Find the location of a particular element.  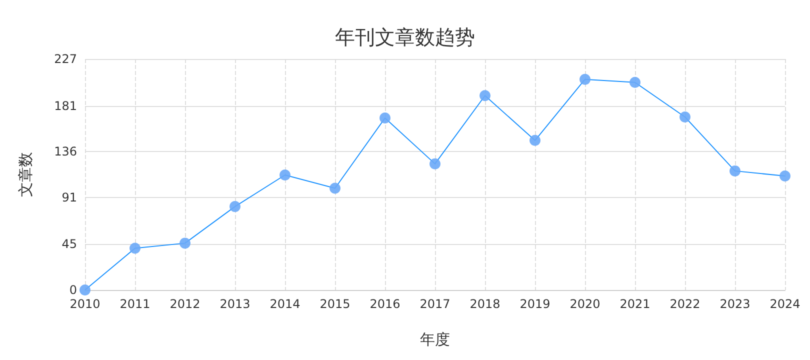

y-tick-label: 45 is located at coordinates (69, 244).